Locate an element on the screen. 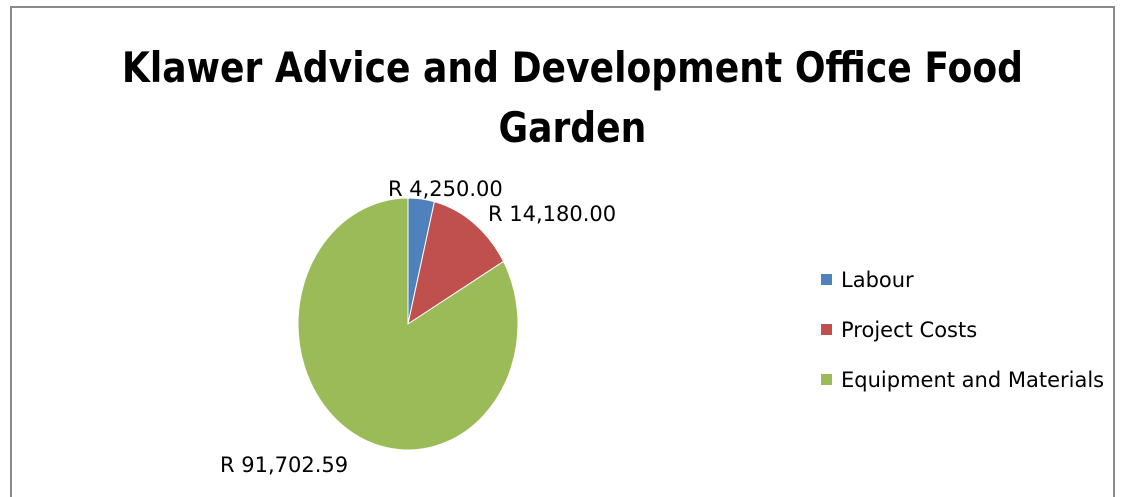  legend-item-equipment-and-materials: Equipment and Materials is located at coordinates (962, 379).